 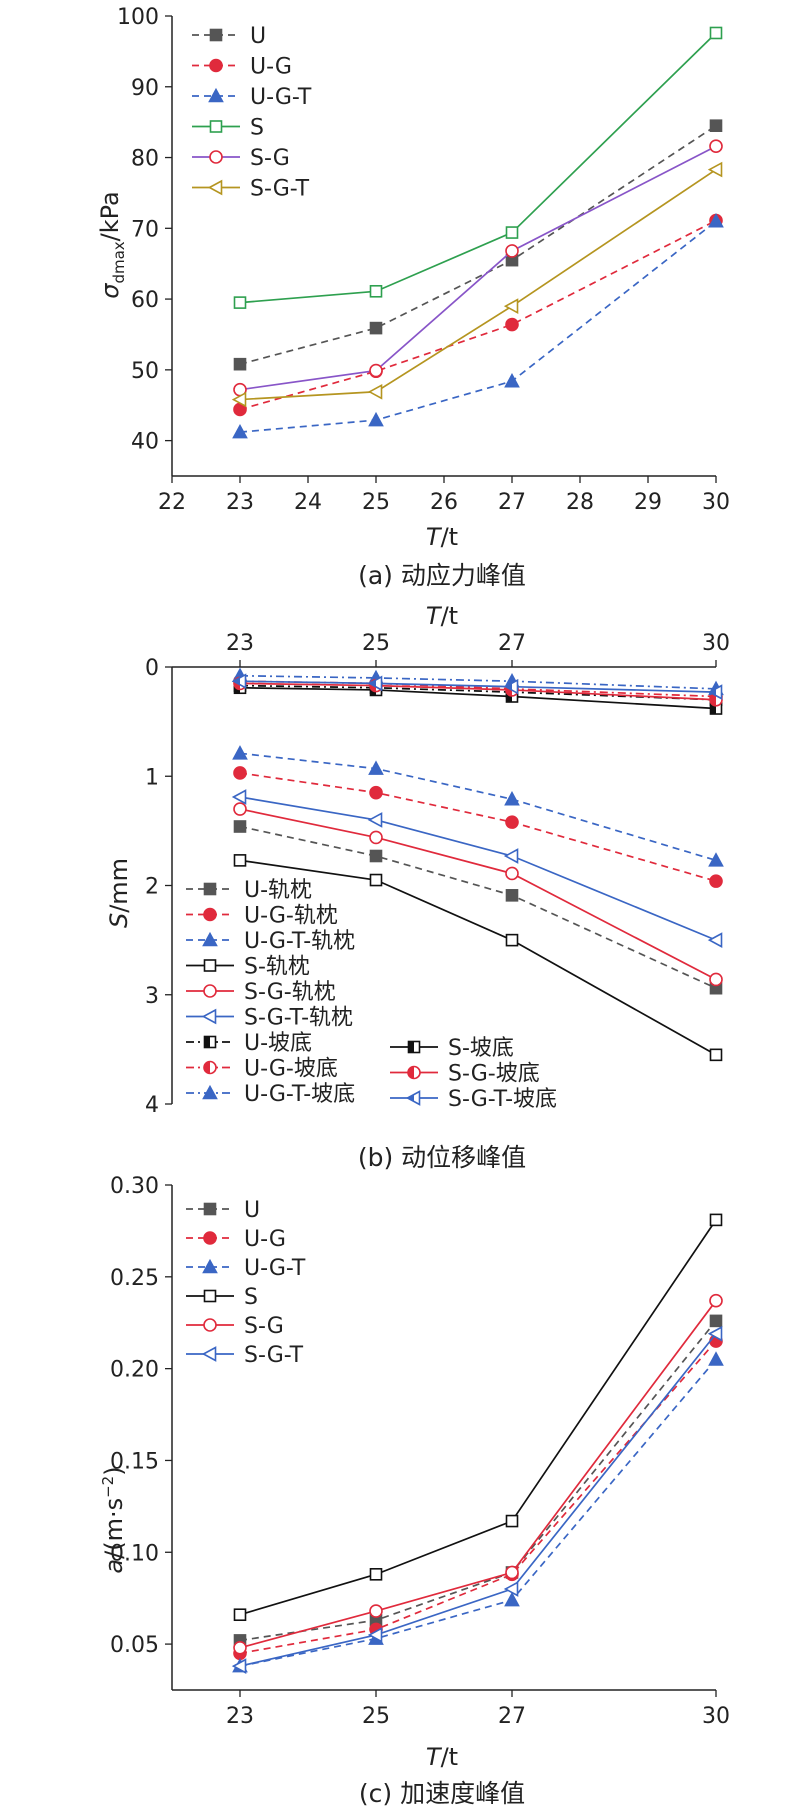 What do you see at coordinates (291, 916) in the screenshot?
I see `legend-label: U-G-轨枕` at bounding box center [291, 916].